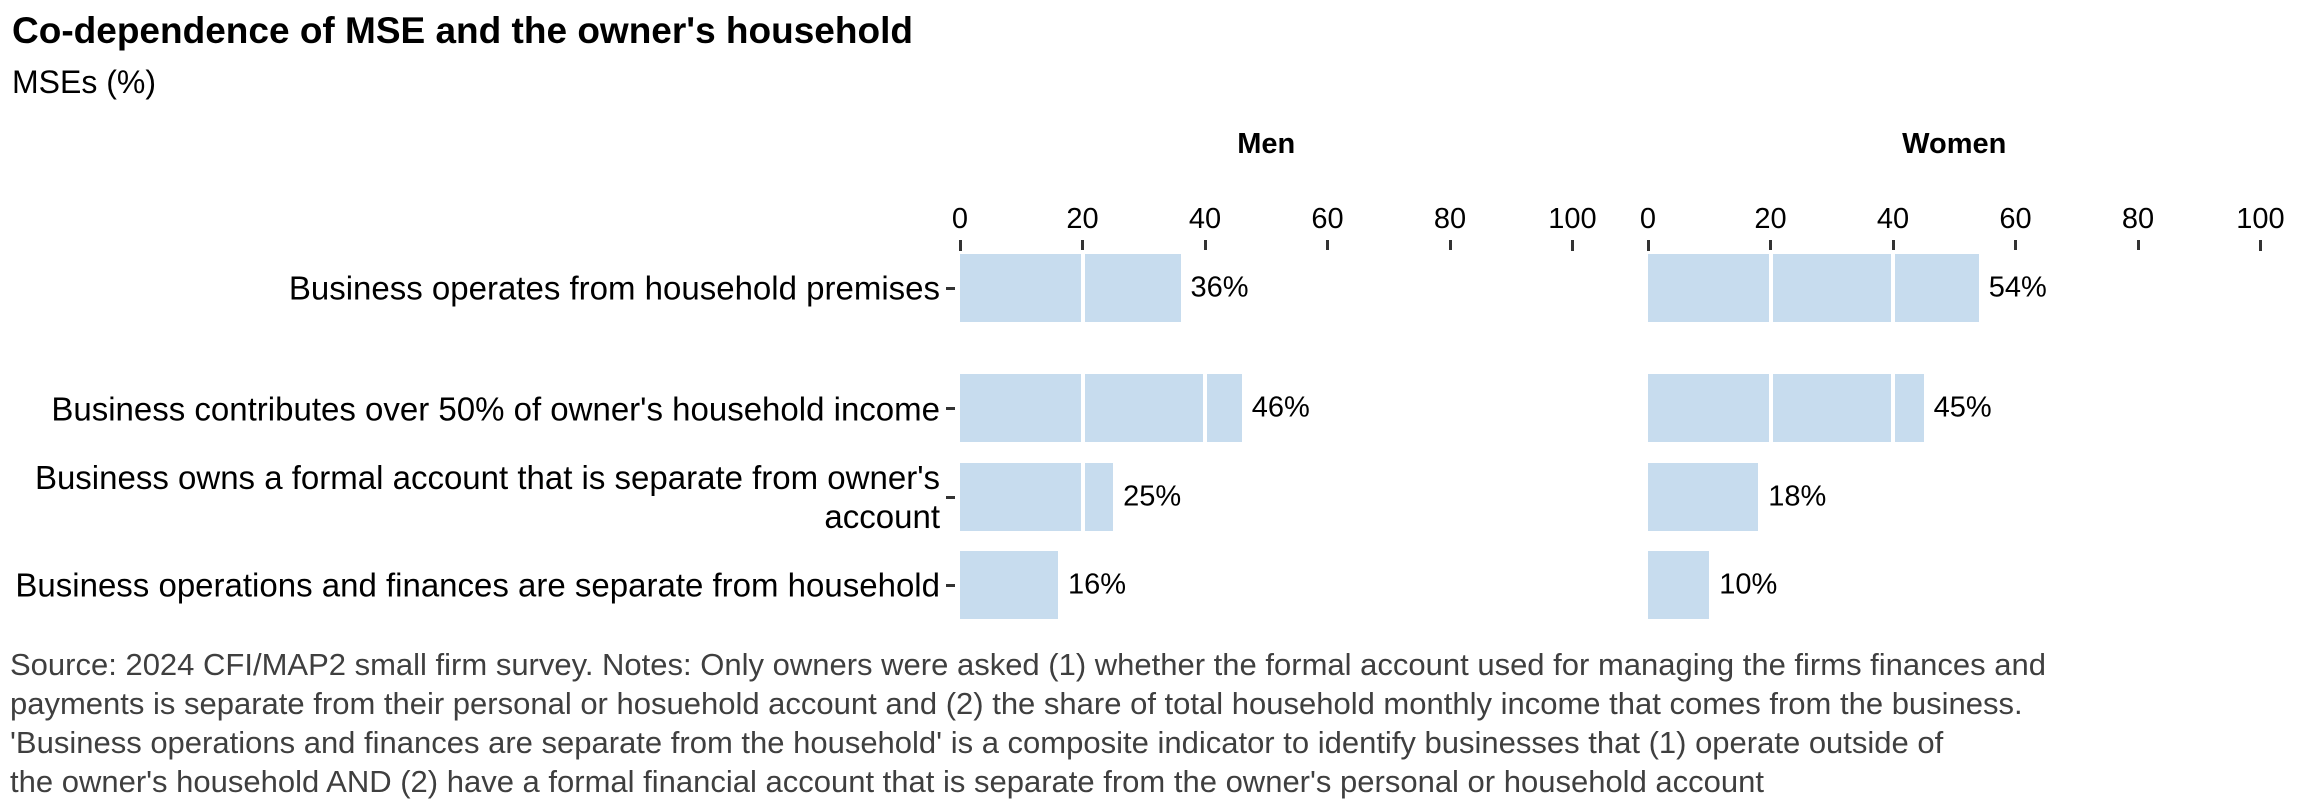 The image size is (2304, 806). Describe the element at coordinates (1786, 408) in the screenshot. I see `bar-women-row2` at that location.